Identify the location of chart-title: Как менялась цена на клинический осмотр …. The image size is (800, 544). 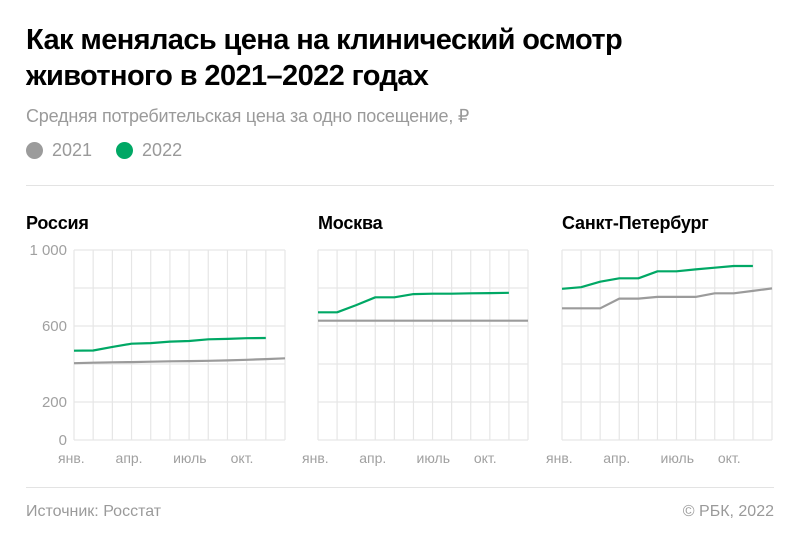
(324, 58).